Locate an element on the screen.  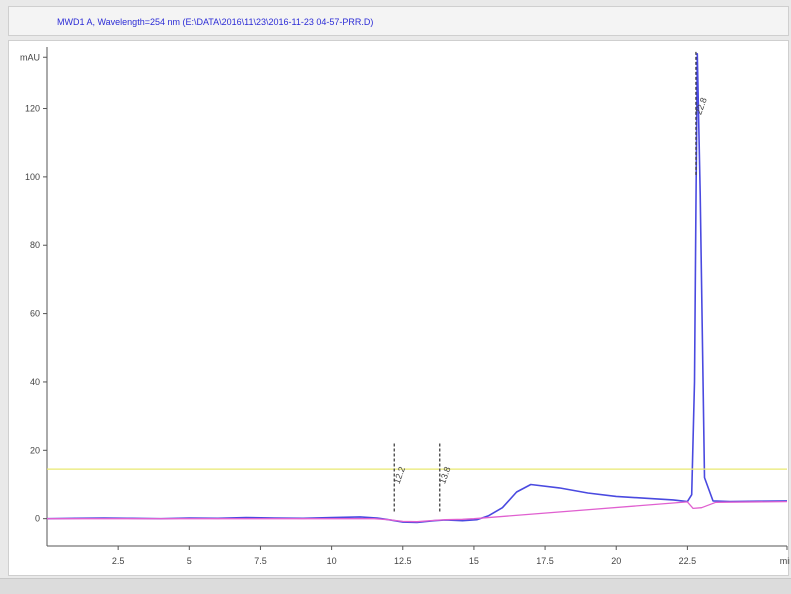
peak-label: 13.8 is located at coordinates (444, 475).